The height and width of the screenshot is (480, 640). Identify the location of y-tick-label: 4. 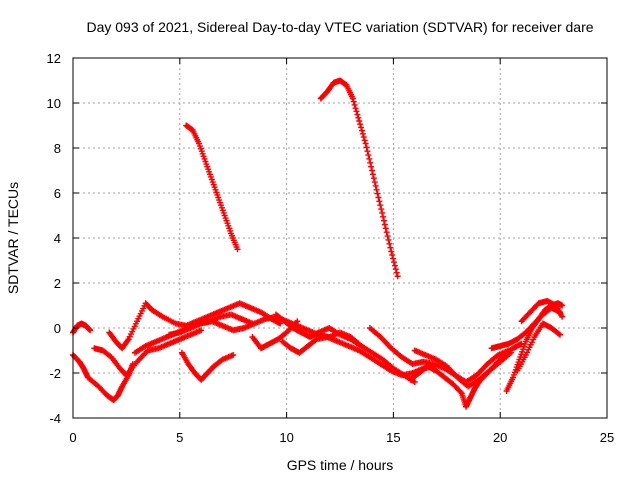
(57, 238).